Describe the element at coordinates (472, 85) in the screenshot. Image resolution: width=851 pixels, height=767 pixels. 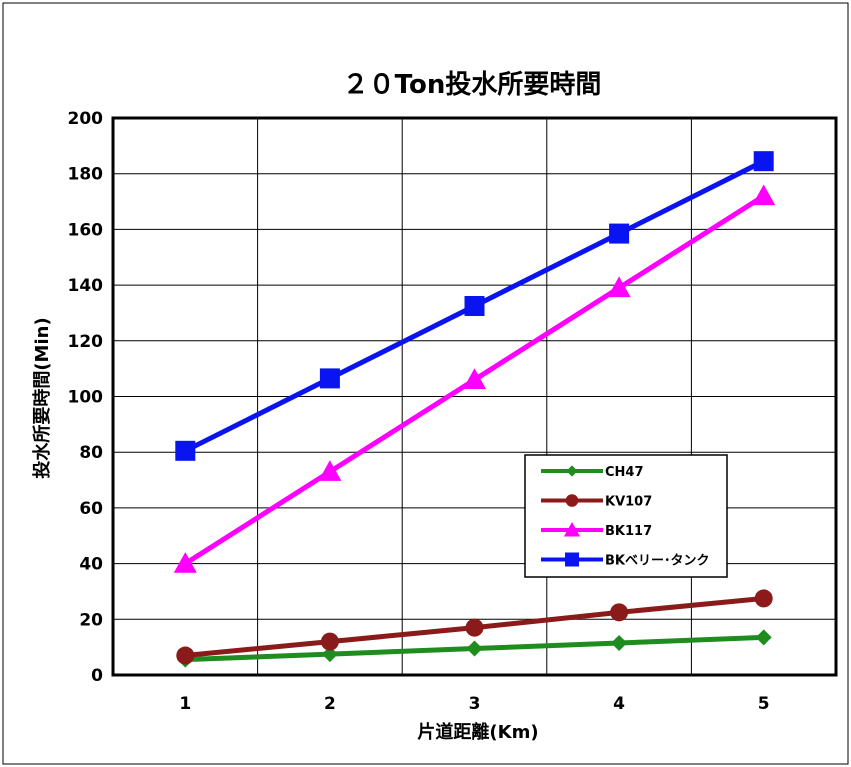
I see `chart-title: ２０Ton投水所要時間` at that location.